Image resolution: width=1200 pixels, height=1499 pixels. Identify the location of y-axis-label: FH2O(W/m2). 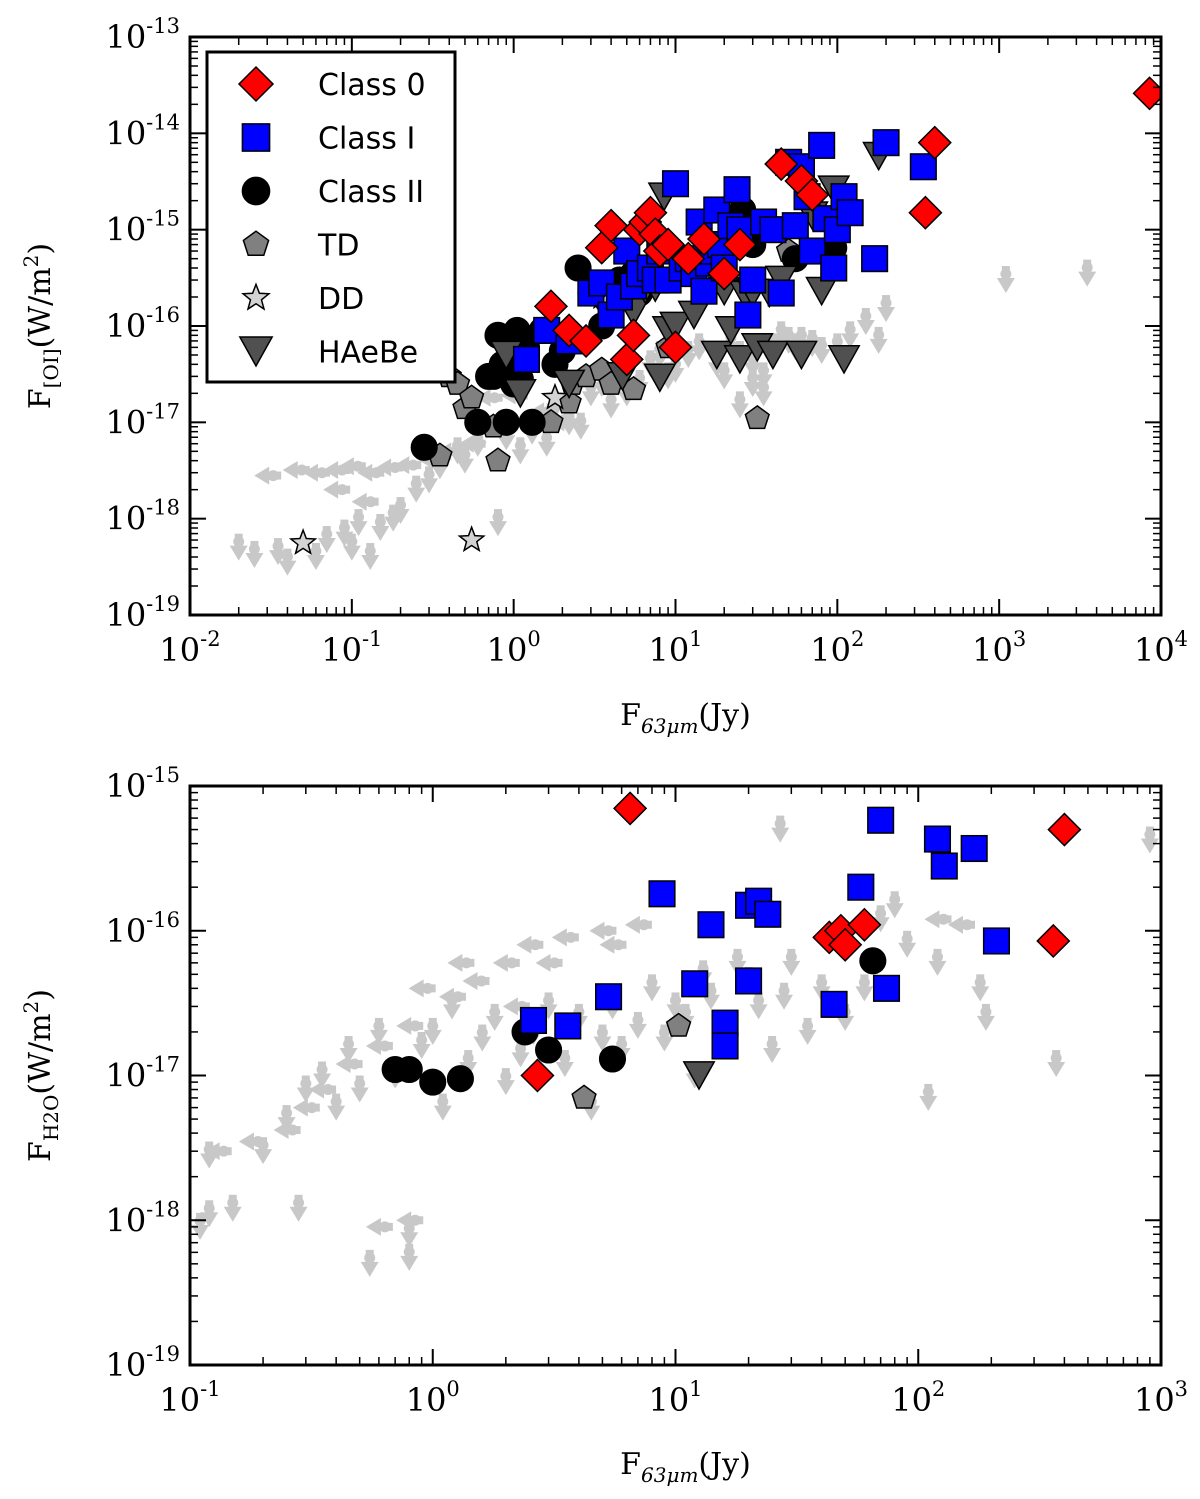
(41, 1075).